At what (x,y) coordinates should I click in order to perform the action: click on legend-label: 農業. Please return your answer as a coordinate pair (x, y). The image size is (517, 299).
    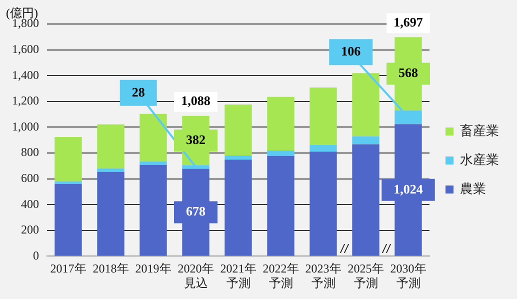
    Looking at the image, I should click on (473, 188).